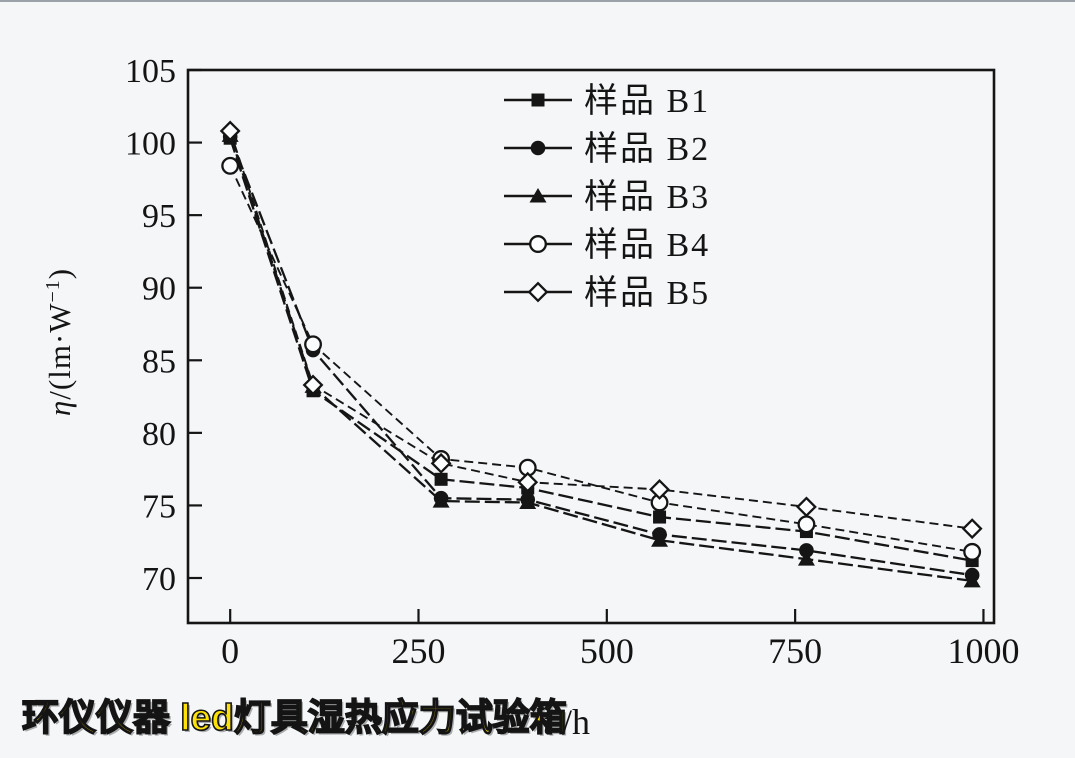  Describe the element at coordinates (159, 289) in the screenshot. I see `y-tick-label-90: 90` at that location.